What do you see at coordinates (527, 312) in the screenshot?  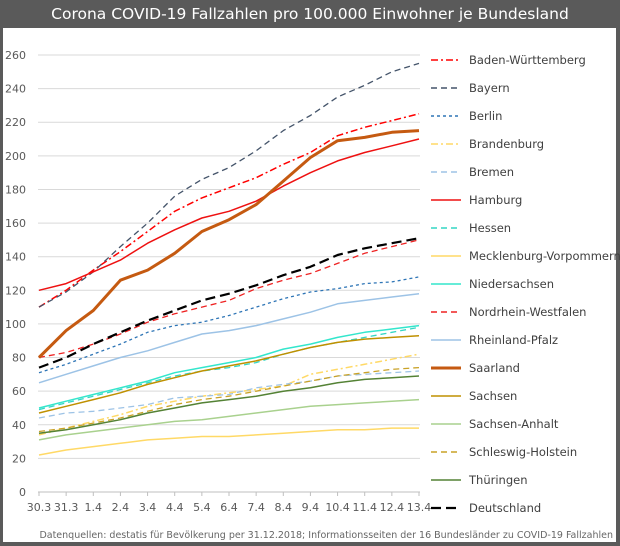 I see `legend-label: Nordrhein-Westfalen` at bounding box center [527, 312].